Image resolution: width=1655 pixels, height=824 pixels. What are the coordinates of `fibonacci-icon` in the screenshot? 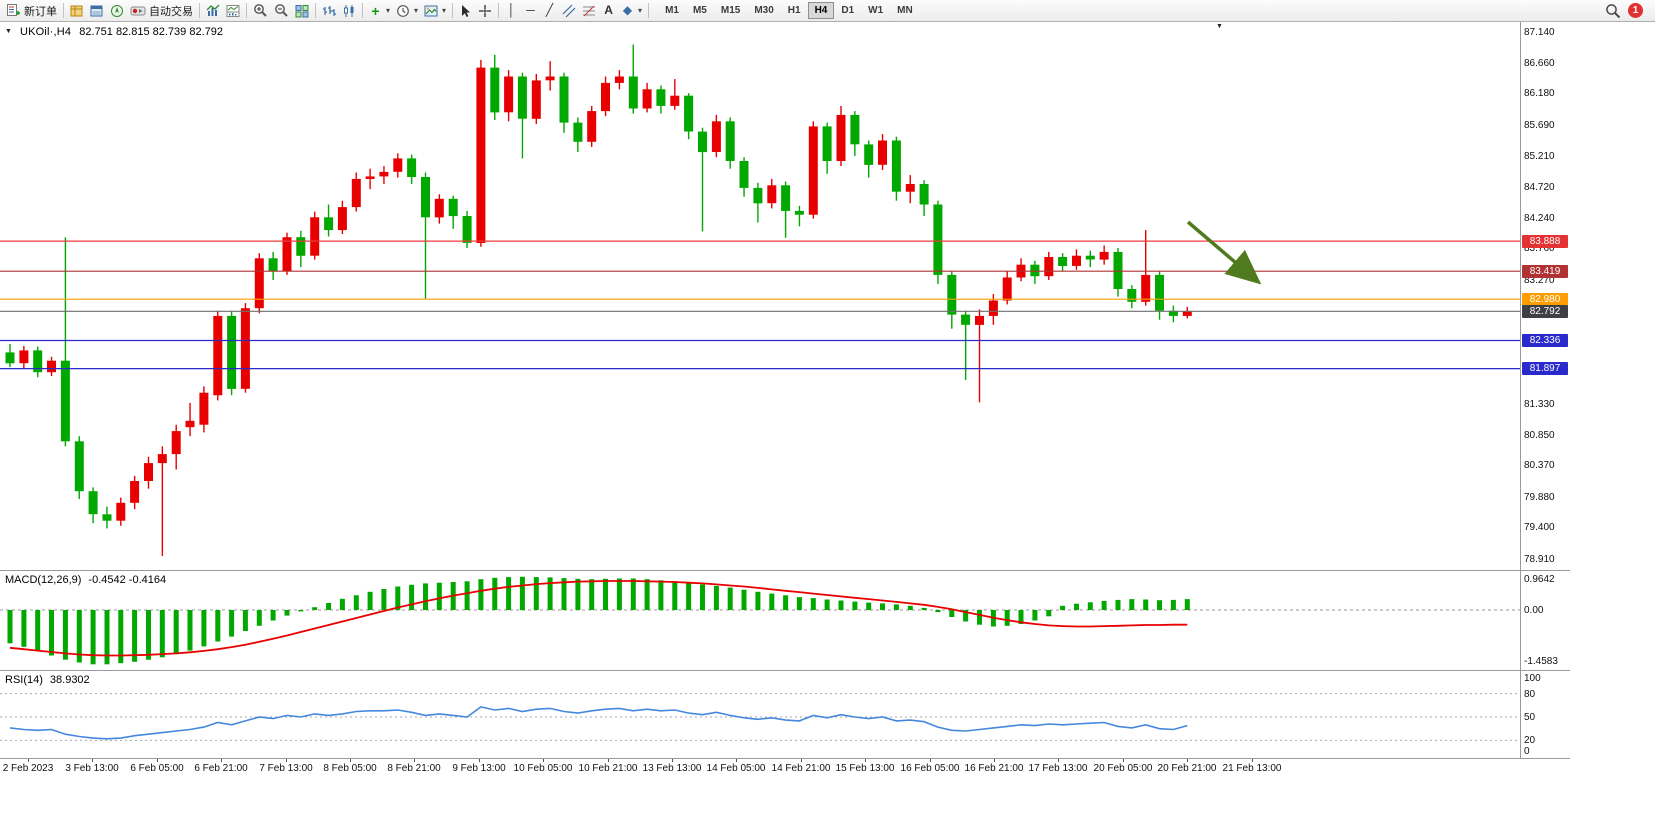 It's located at (589, 10).